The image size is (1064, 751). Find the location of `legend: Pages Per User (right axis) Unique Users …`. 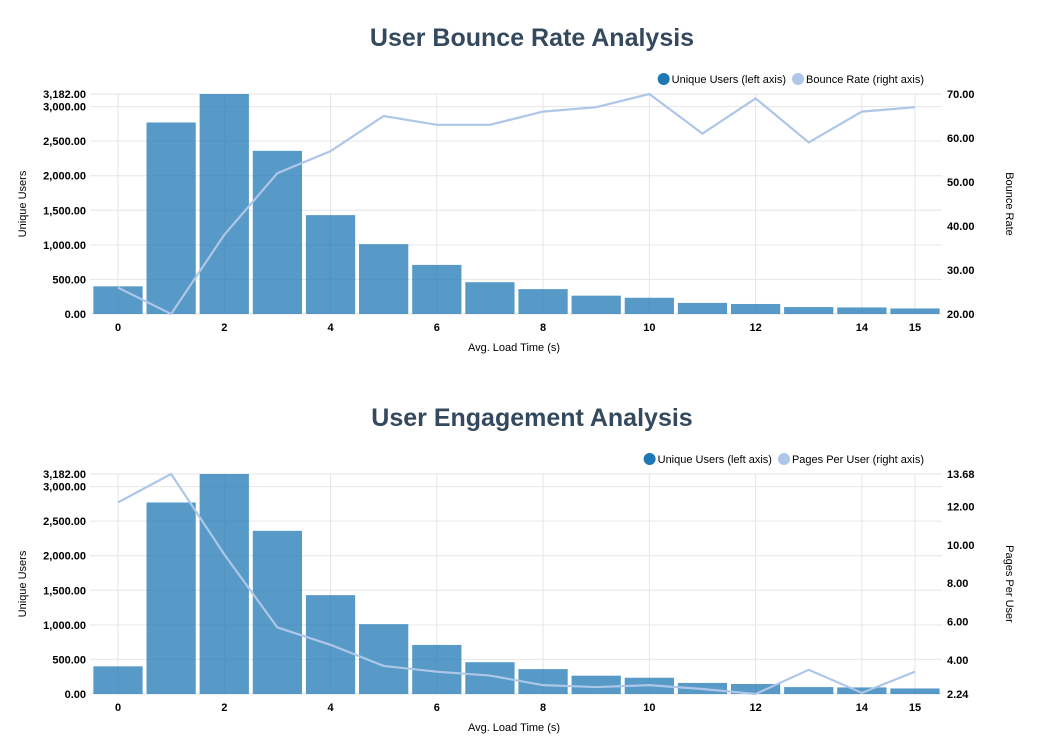

legend: Pages Per User (right axis) Unique Users … is located at coordinates (783, 459).